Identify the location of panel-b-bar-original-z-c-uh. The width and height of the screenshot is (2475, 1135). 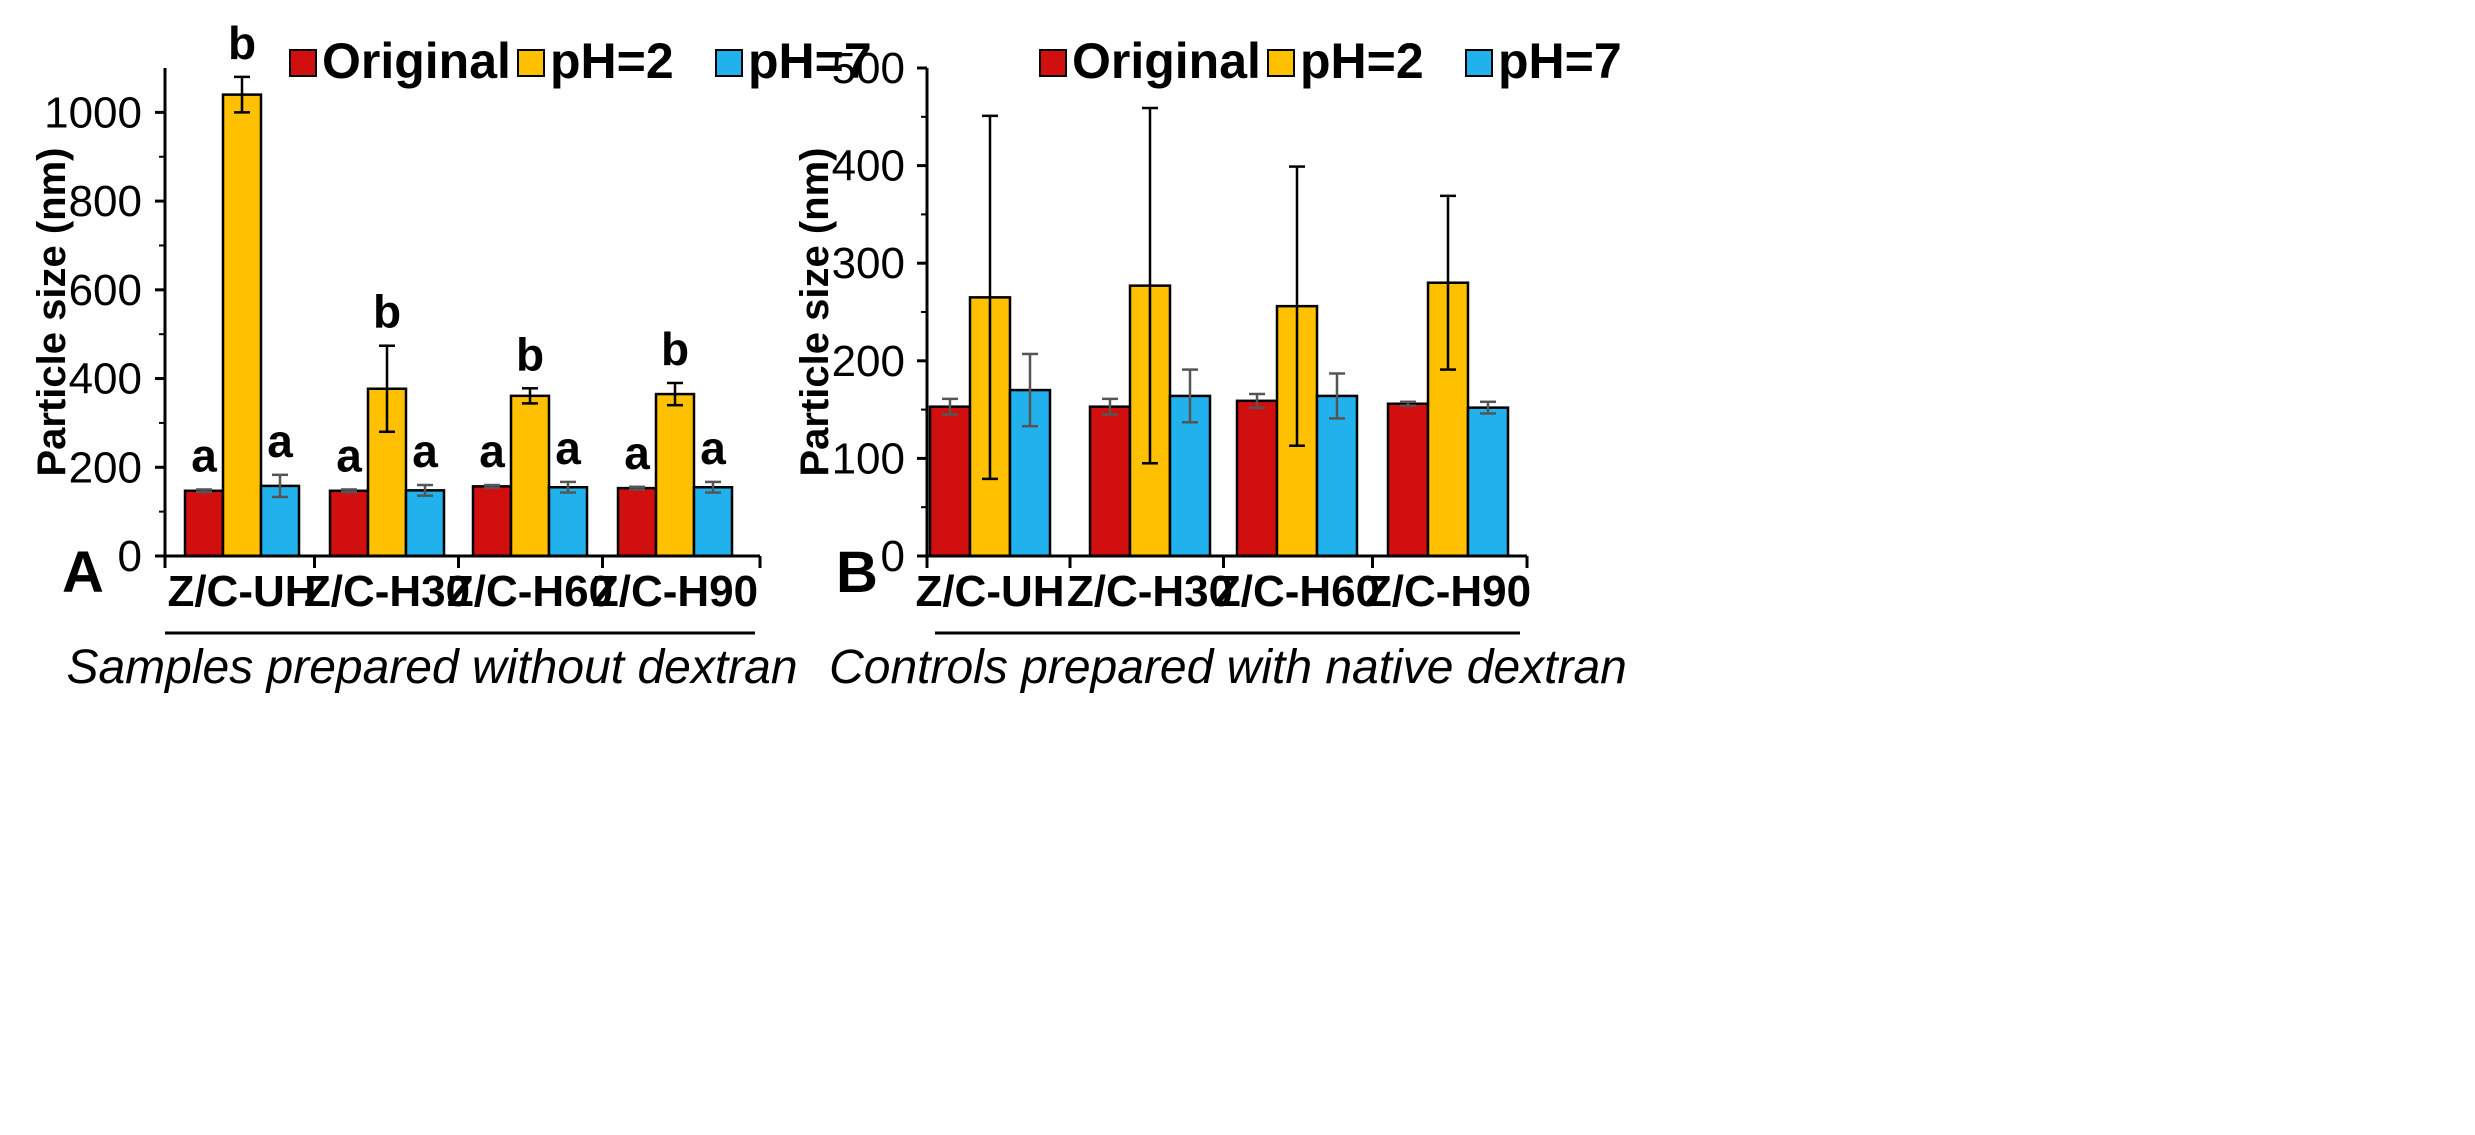
(950, 481).